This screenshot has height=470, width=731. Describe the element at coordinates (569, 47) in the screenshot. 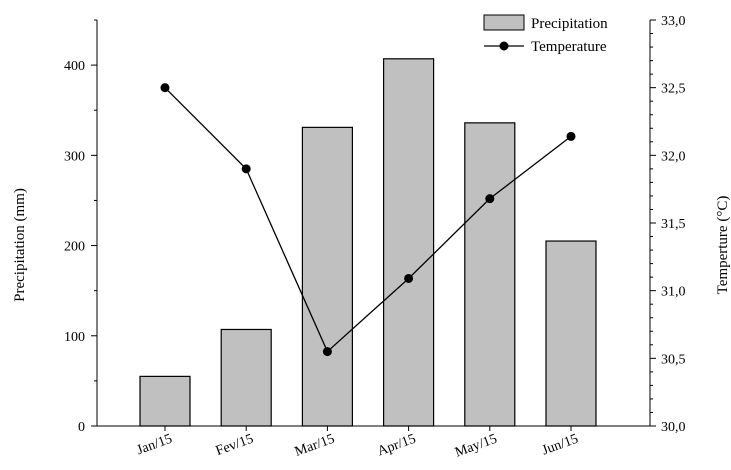

I see `legend-label-temperature: Temperature` at that location.